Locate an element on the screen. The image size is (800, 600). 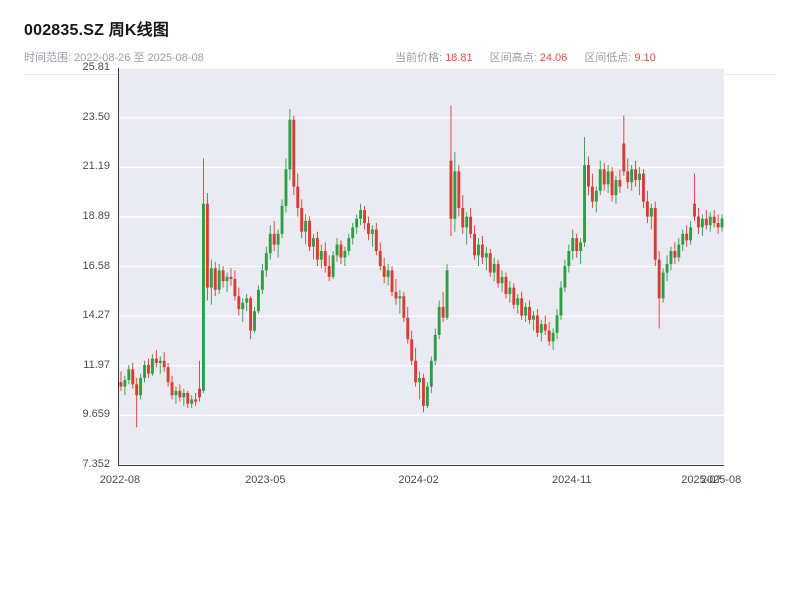
current-price-label: 当前价格: is located at coordinates (419, 58).